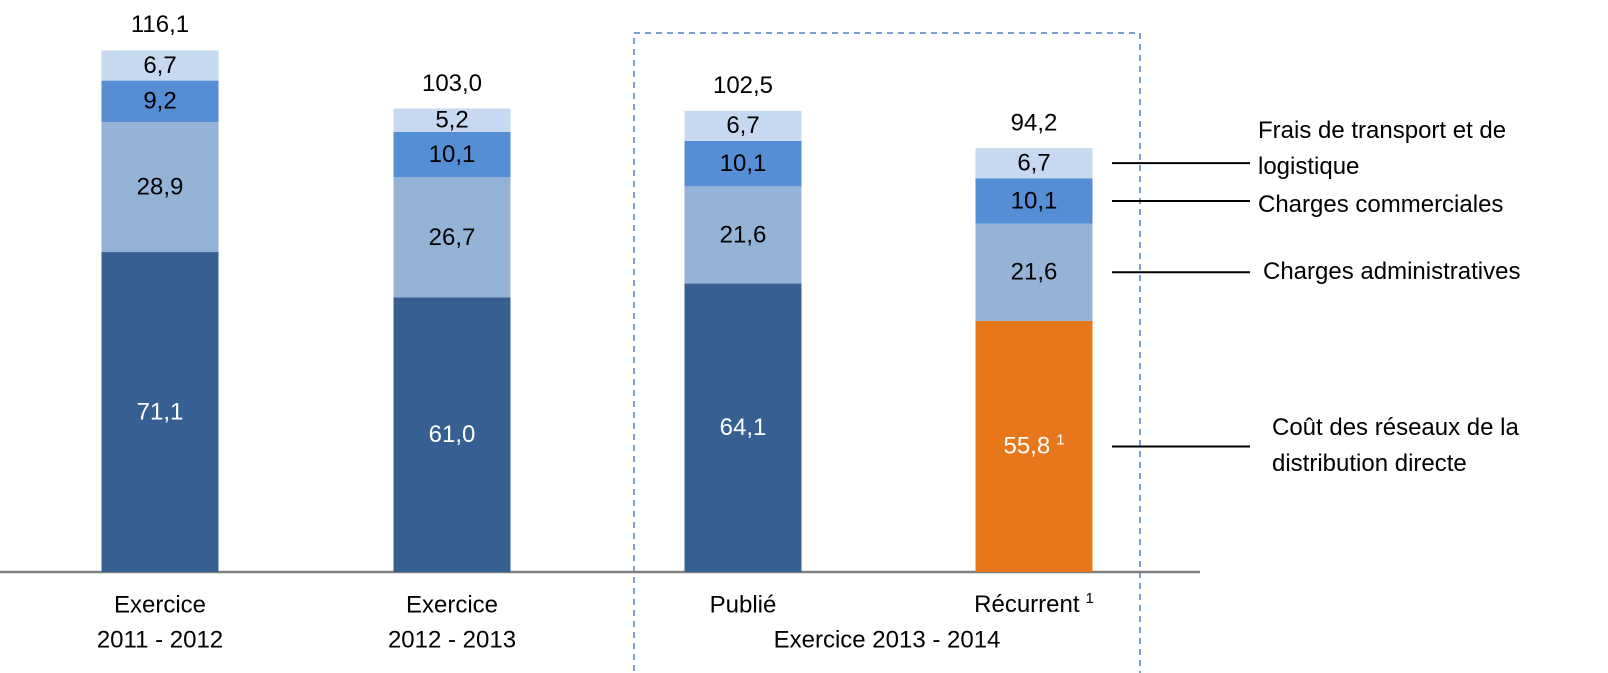 Image resolution: width=1608 pixels, height=673 pixels. I want to click on total-label: 94,2, so click(1034, 122).